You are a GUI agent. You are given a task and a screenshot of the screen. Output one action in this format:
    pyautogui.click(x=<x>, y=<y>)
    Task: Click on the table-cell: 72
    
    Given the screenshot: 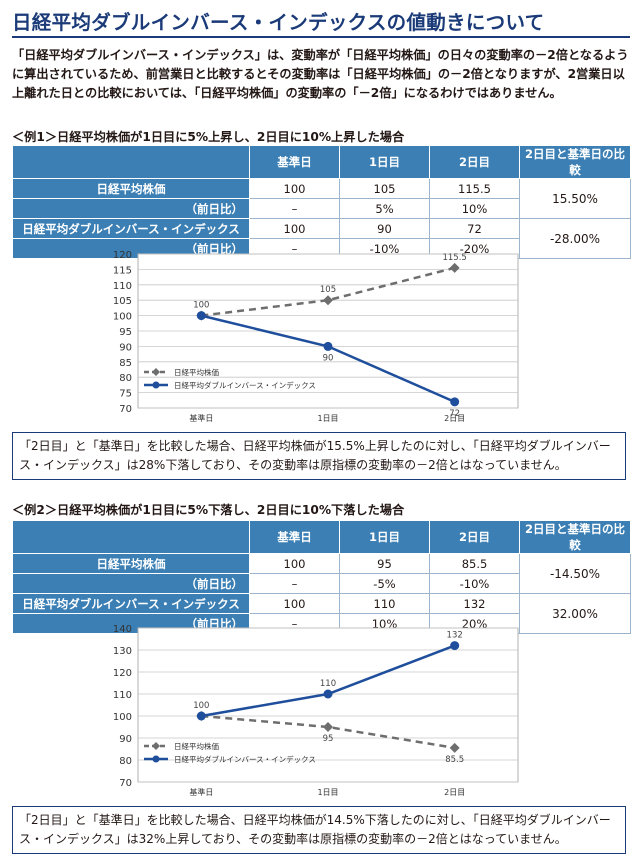 What is the action you would take?
    pyautogui.click(x=474, y=228)
    